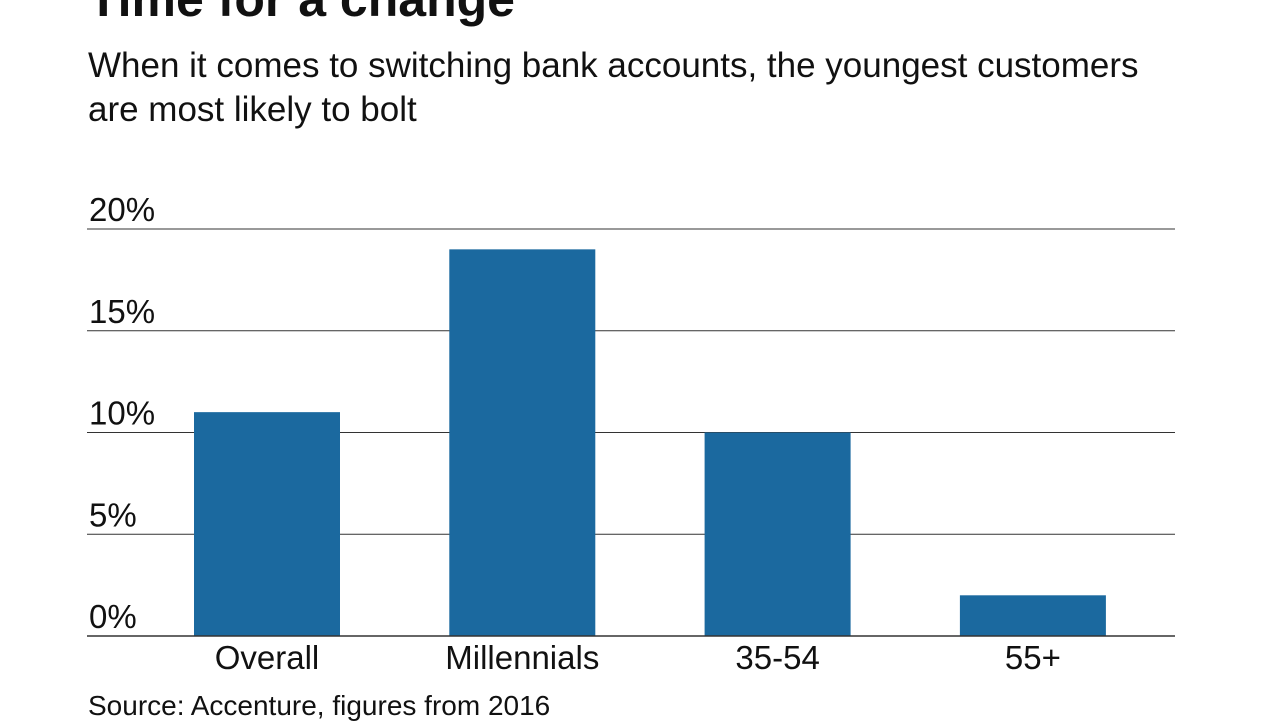 This screenshot has height=722, width=1280. I want to click on x-category-label: Overall, so click(267, 657).